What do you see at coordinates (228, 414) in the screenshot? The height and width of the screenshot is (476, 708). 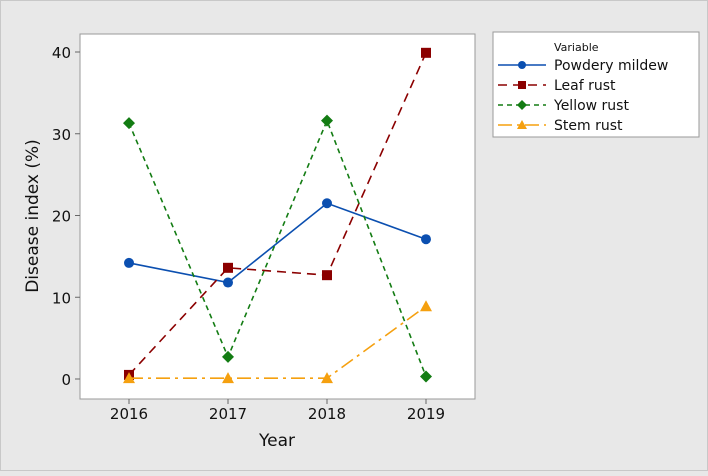 I see `x-tick-label: 2017` at bounding box center [228, 414].